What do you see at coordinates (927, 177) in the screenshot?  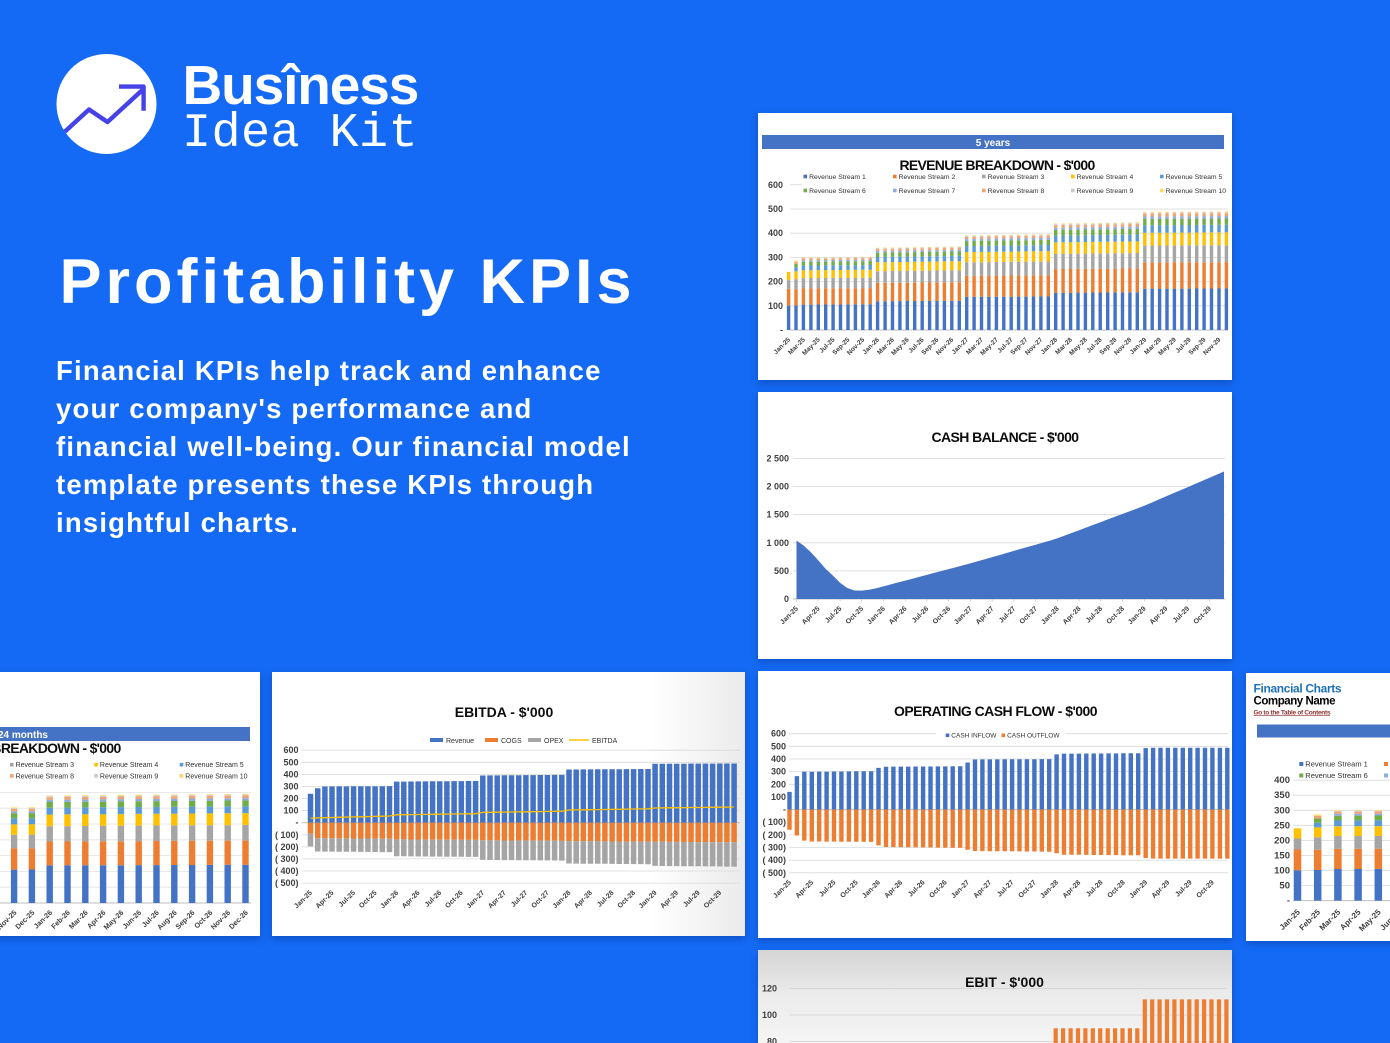 I see `svg-text: Revenue Stream 2` at bounding box center [927, 177].